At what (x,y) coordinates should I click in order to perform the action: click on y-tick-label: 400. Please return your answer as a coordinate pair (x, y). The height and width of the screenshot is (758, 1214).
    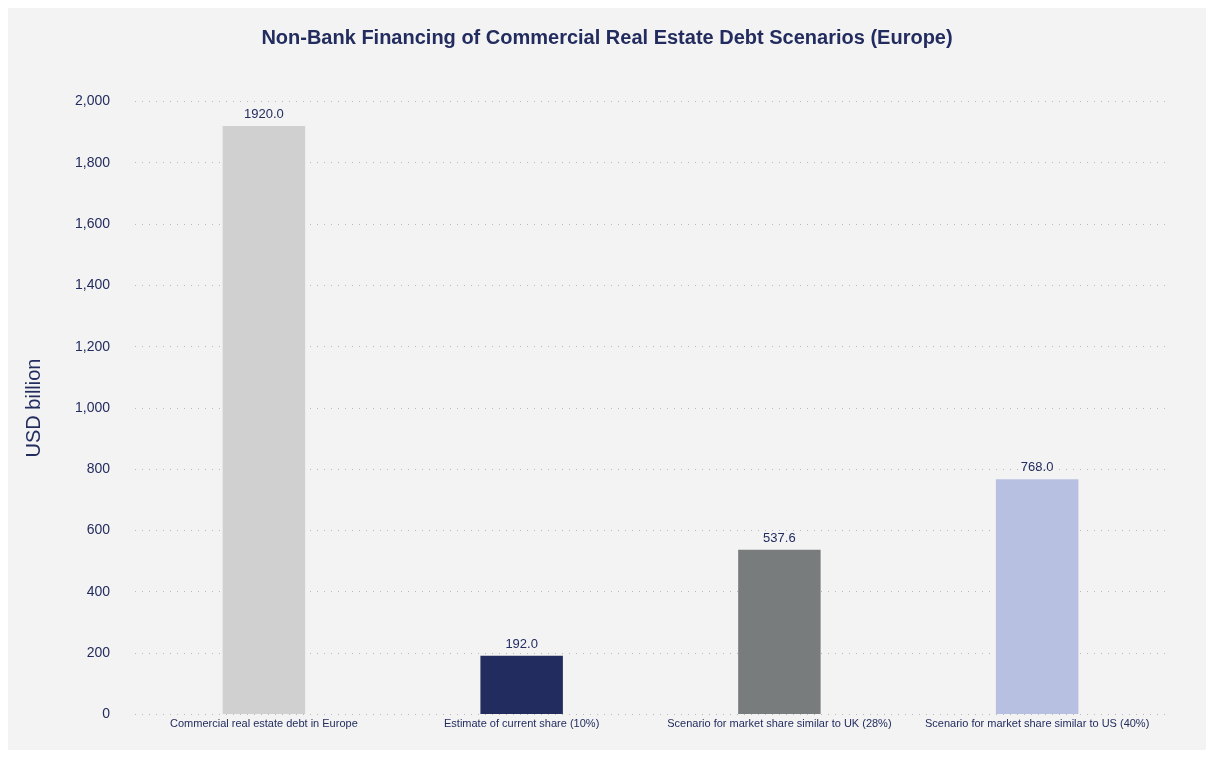
    Looking at the image, I should click on (98, 590).